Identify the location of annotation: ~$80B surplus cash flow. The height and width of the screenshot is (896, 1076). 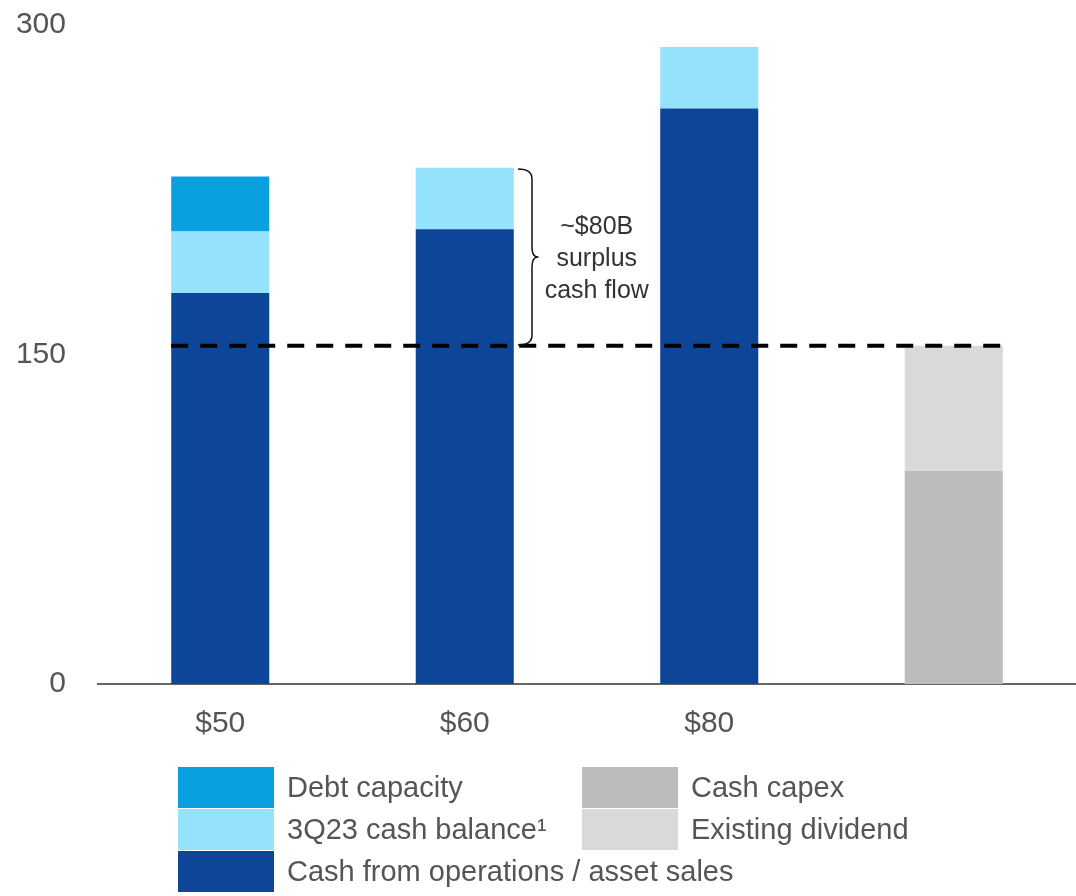
(596, 257).